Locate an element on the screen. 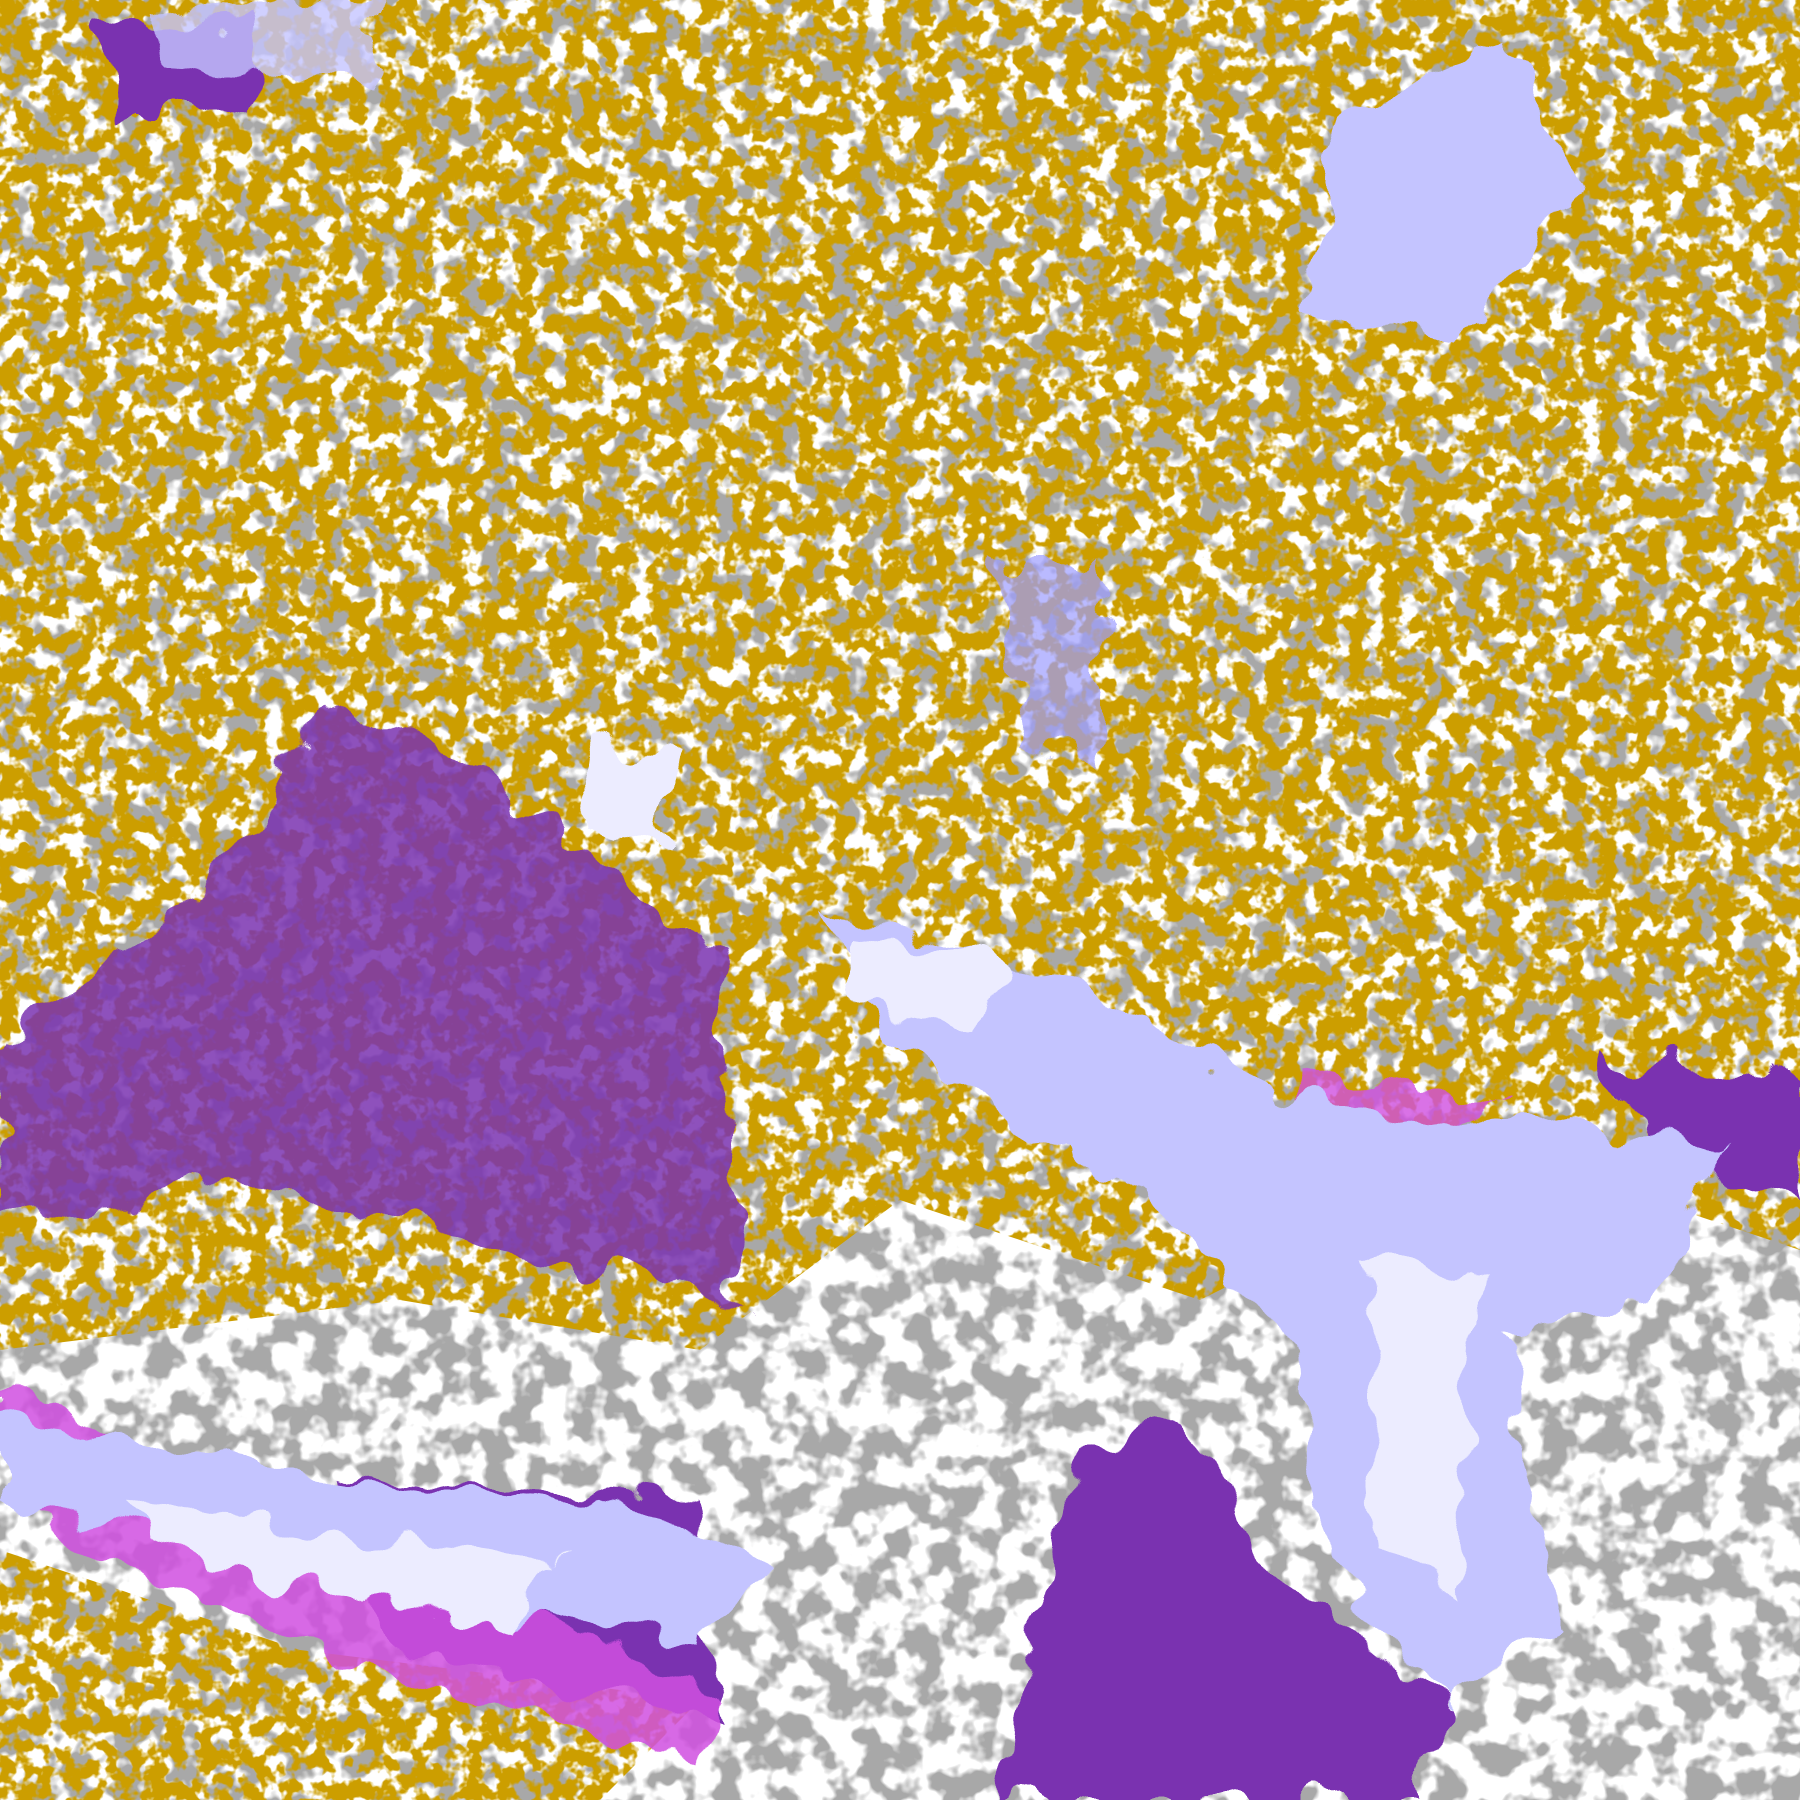 This screenshot has width=1800, height=1800. periwinkle-patches is located at coordinates (1050, 660).